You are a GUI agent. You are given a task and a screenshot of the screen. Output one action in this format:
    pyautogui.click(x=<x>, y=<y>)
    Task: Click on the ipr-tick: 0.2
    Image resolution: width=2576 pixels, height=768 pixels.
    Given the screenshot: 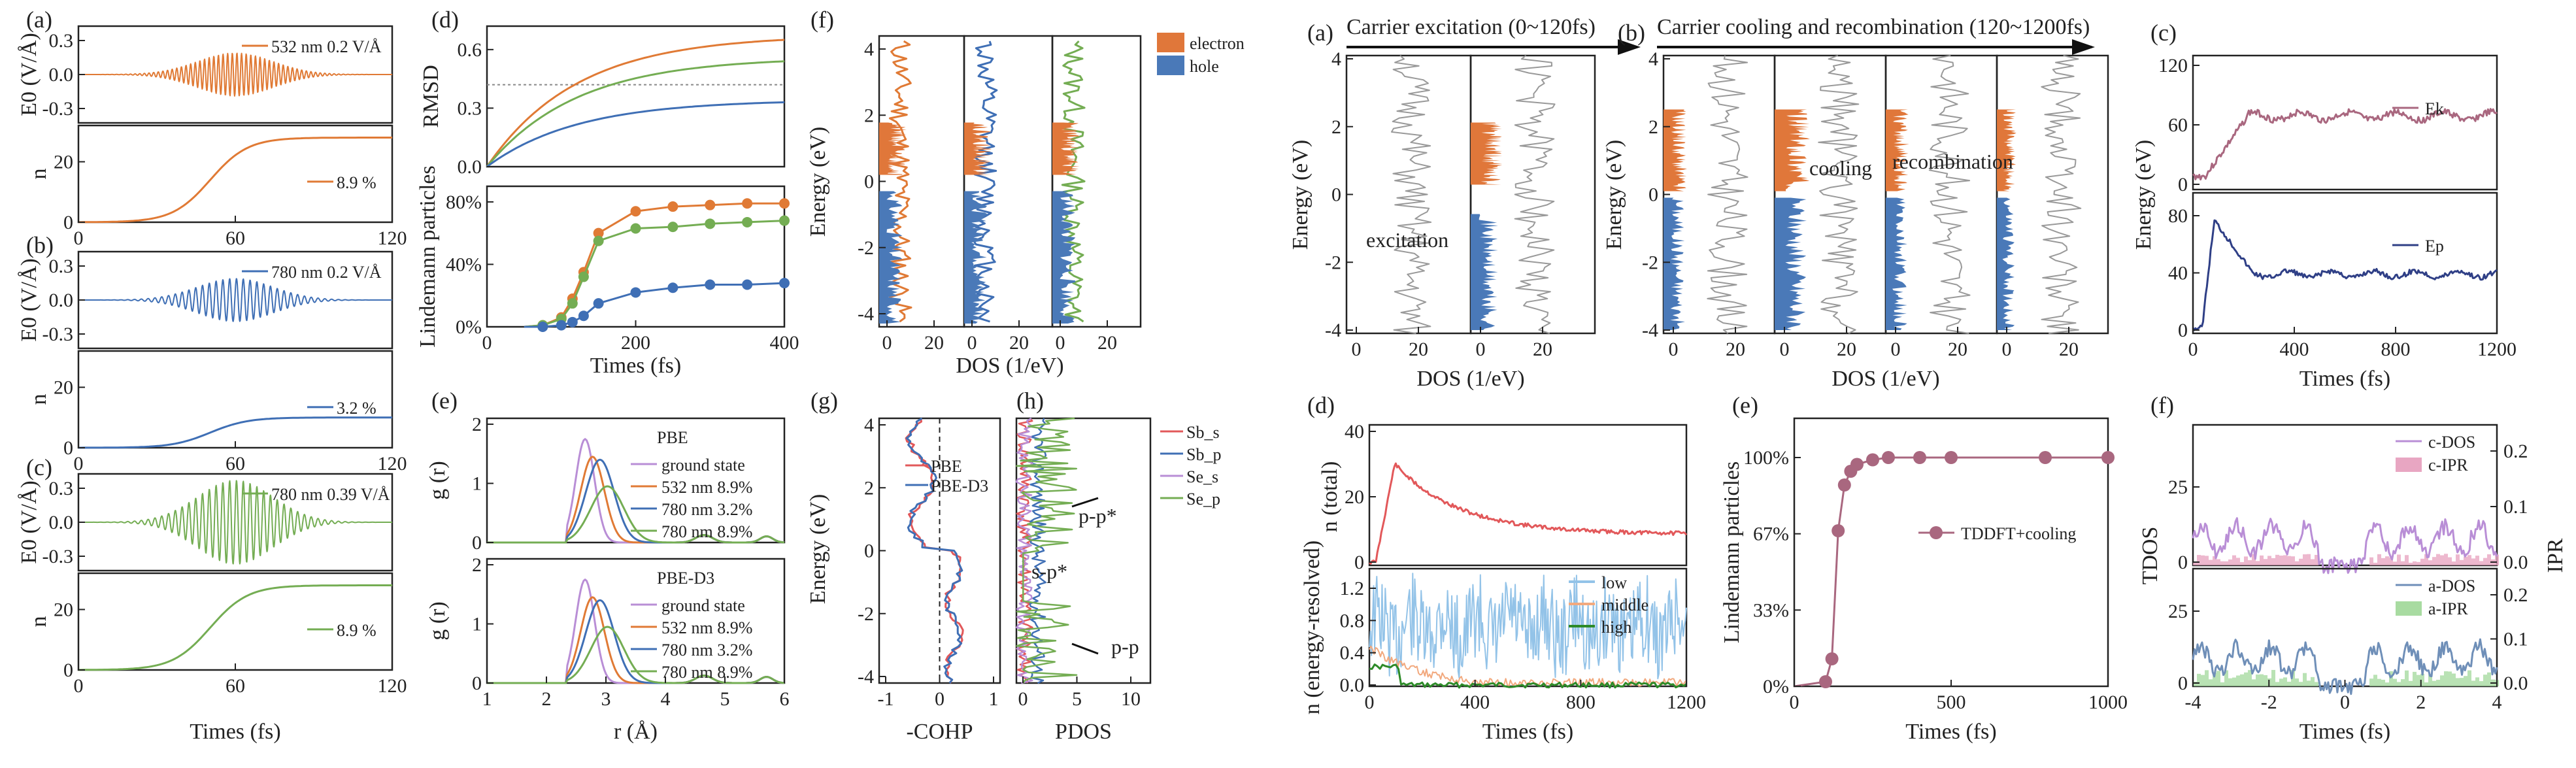 What is the action you would take?
    pyautogui.click(x=2515, y=595)
    